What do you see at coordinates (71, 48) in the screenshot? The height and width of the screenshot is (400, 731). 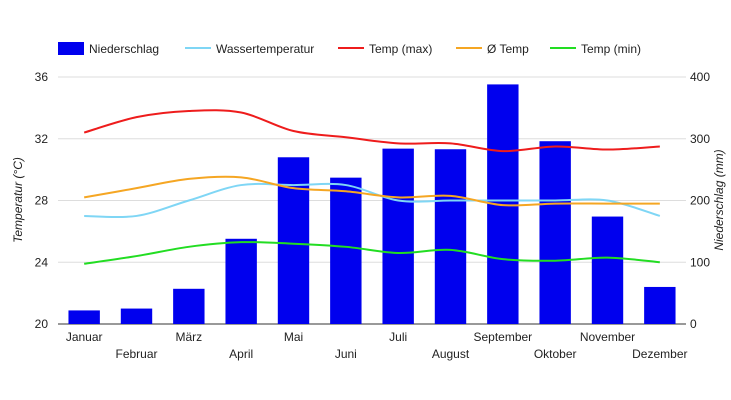 I see `legend-swatch-niederschlag` at bounding box center [71, 48].